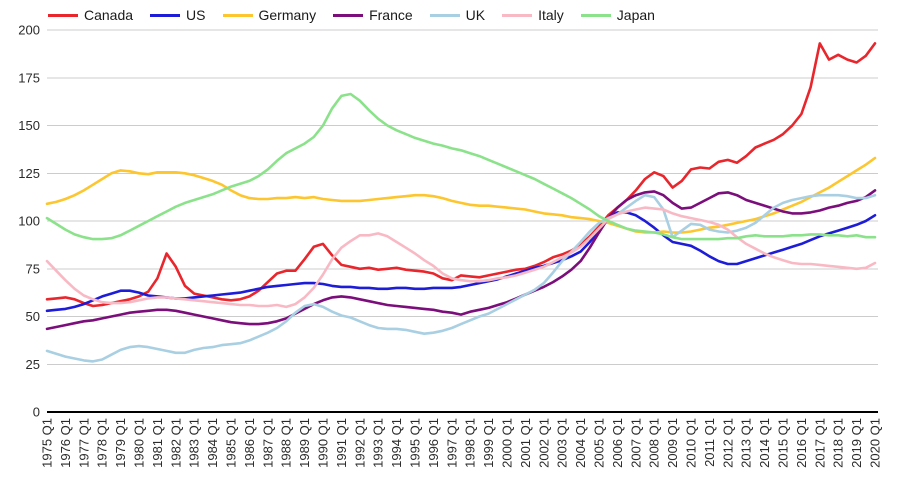 The width and height of the screenshot is (911, 497). Describe the element at coordinates (415, 443) in the screenshot. I see `x-tick-label: 1995 Q1` at that location.